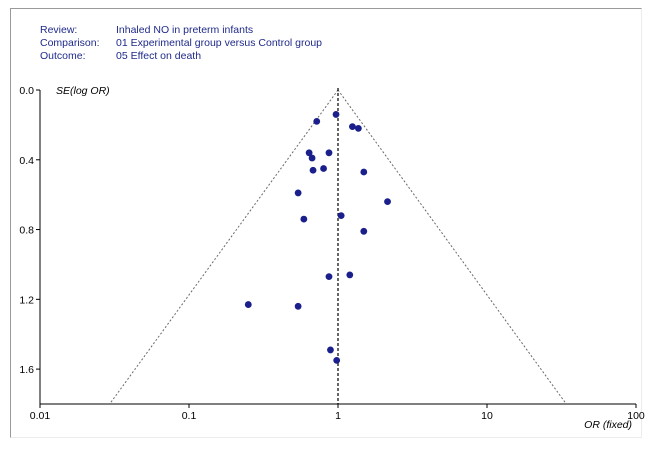 The width and height of the screenshot is (652, 449). What do you see at coordinates (70, 43) in the screenshot?
I see `comparison-key: Comparison:` at bounding box center [70, 43].